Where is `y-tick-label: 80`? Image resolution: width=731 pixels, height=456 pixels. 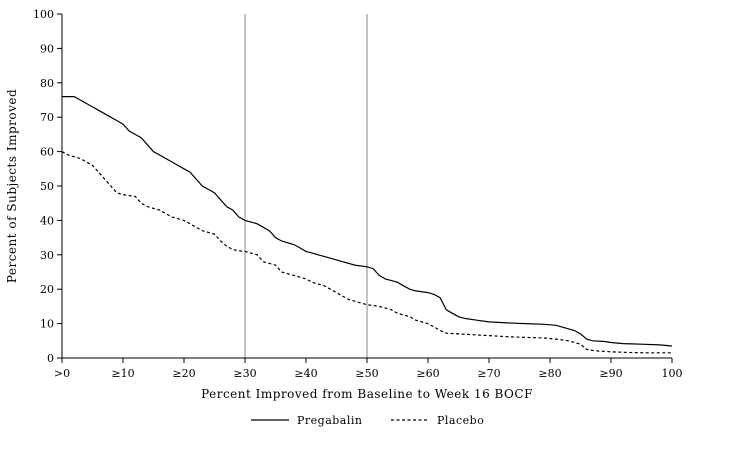
y-tick-label: 80 is located at coordinates (47, 83).